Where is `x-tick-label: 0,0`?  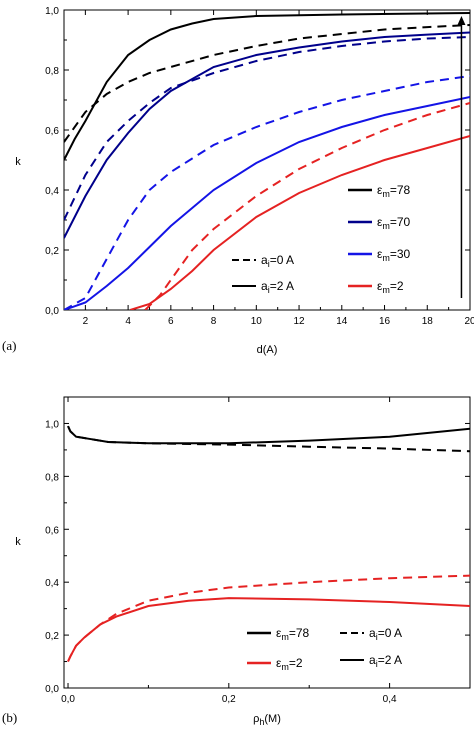
x-tick-label: 0,0 is located at coordinates (68, 699).